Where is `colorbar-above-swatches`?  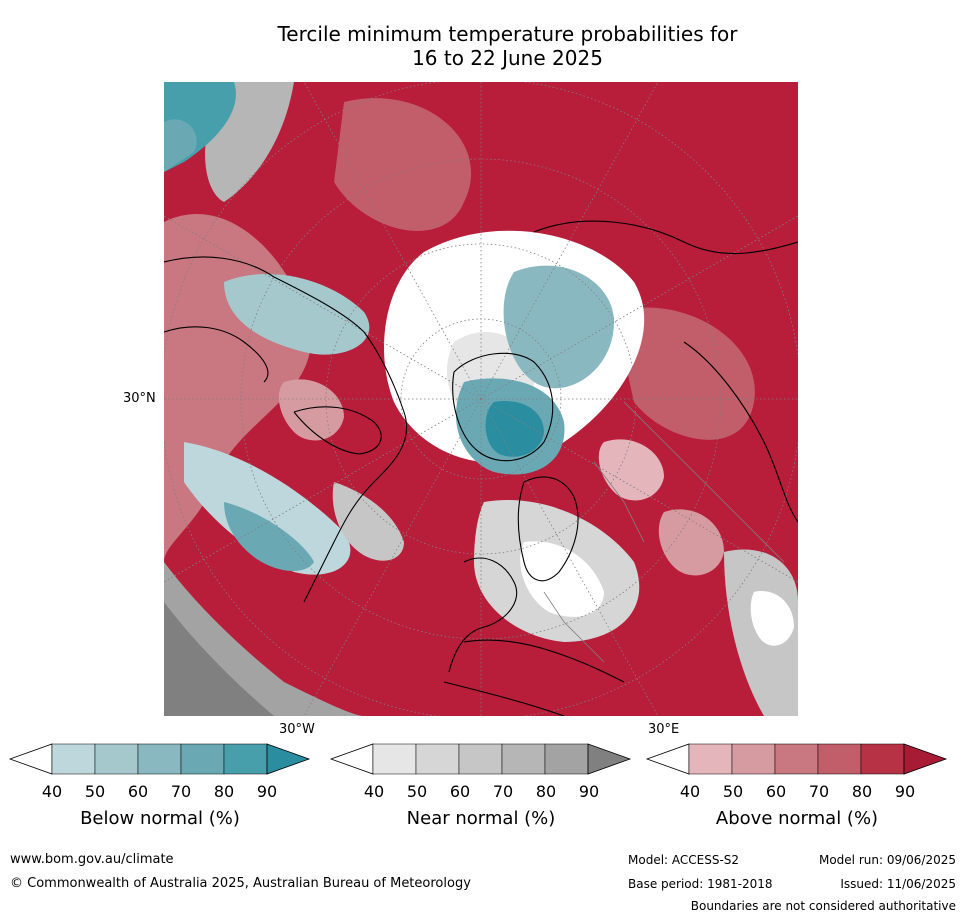
colorbar-above-swatches is located at coordinates (796, 759).